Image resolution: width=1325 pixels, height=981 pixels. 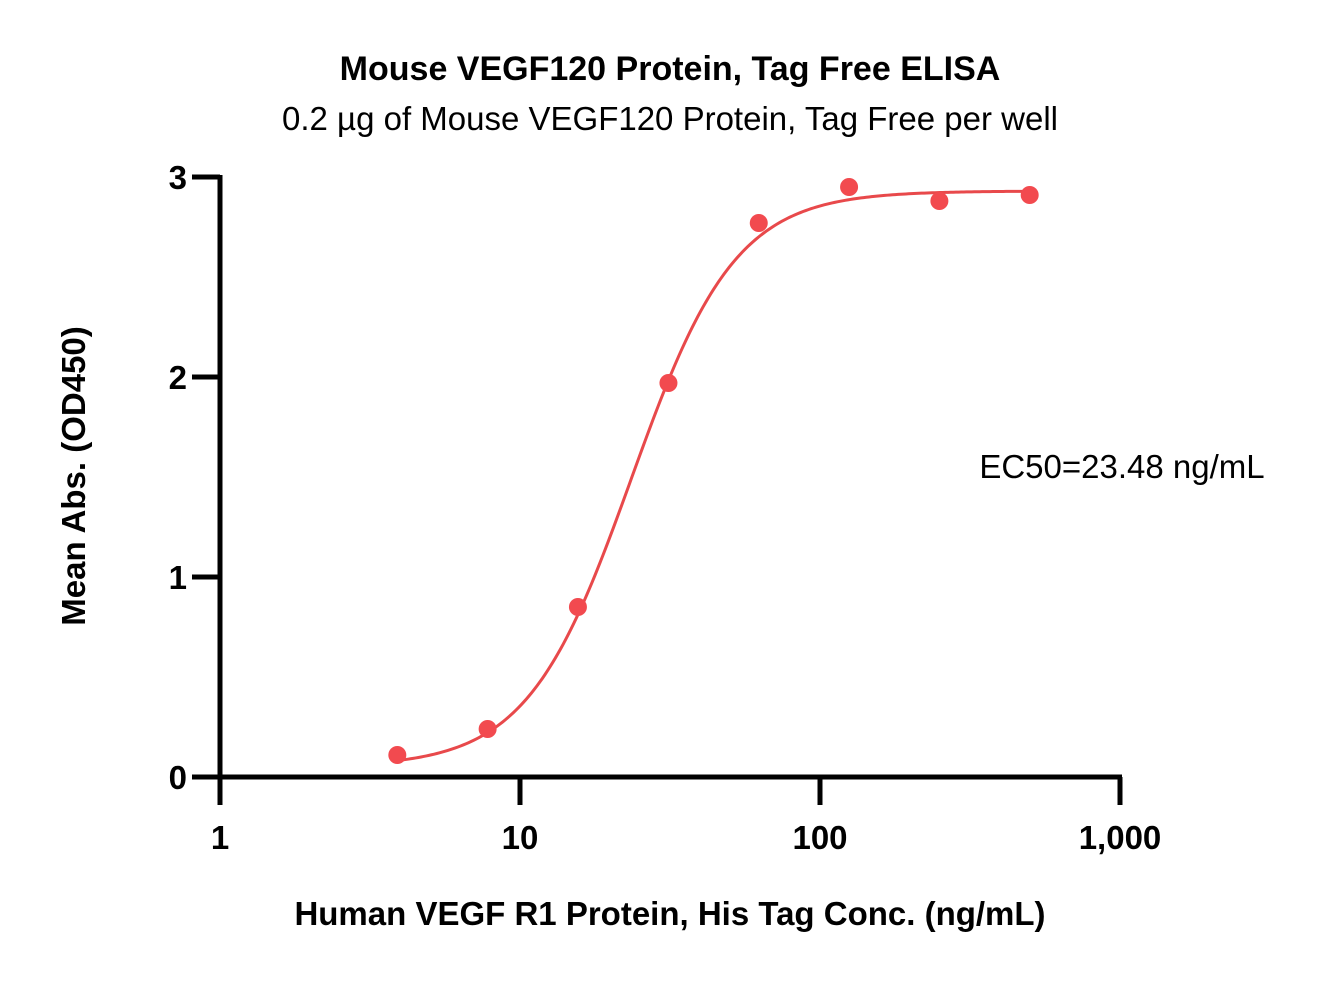 What do you see at coordinates (220, 837) in the screenshot?
I see `x-tick-label: 1` at bounding box center [220, 837].